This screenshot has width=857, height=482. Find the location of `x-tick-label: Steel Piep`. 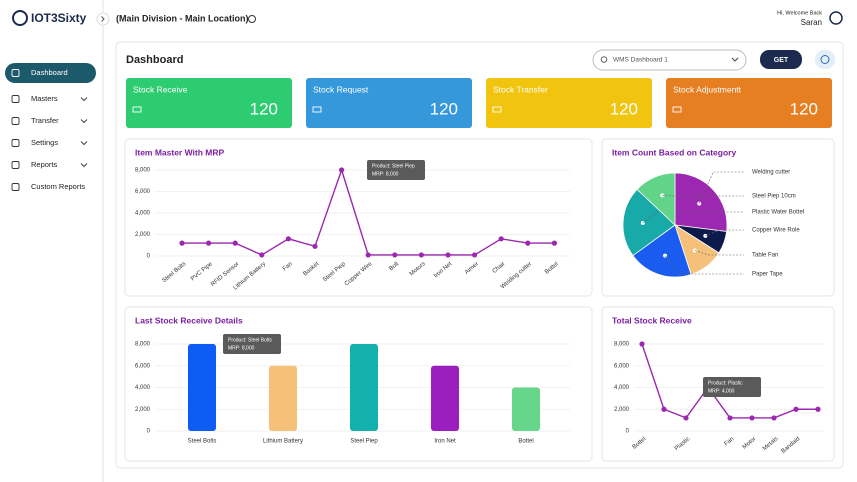

x-tick-label: Steel Piep is located at coordinates (364, 442).